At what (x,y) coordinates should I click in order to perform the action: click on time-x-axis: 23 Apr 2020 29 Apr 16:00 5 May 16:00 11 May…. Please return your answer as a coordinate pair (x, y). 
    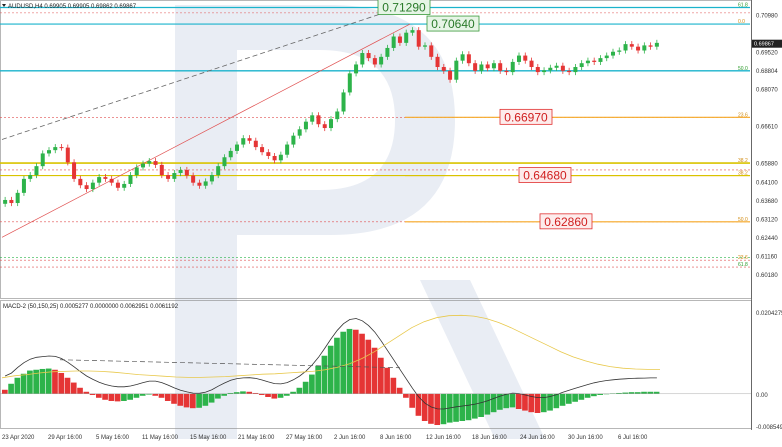
    Looking at the image, I should click on (325, 438).